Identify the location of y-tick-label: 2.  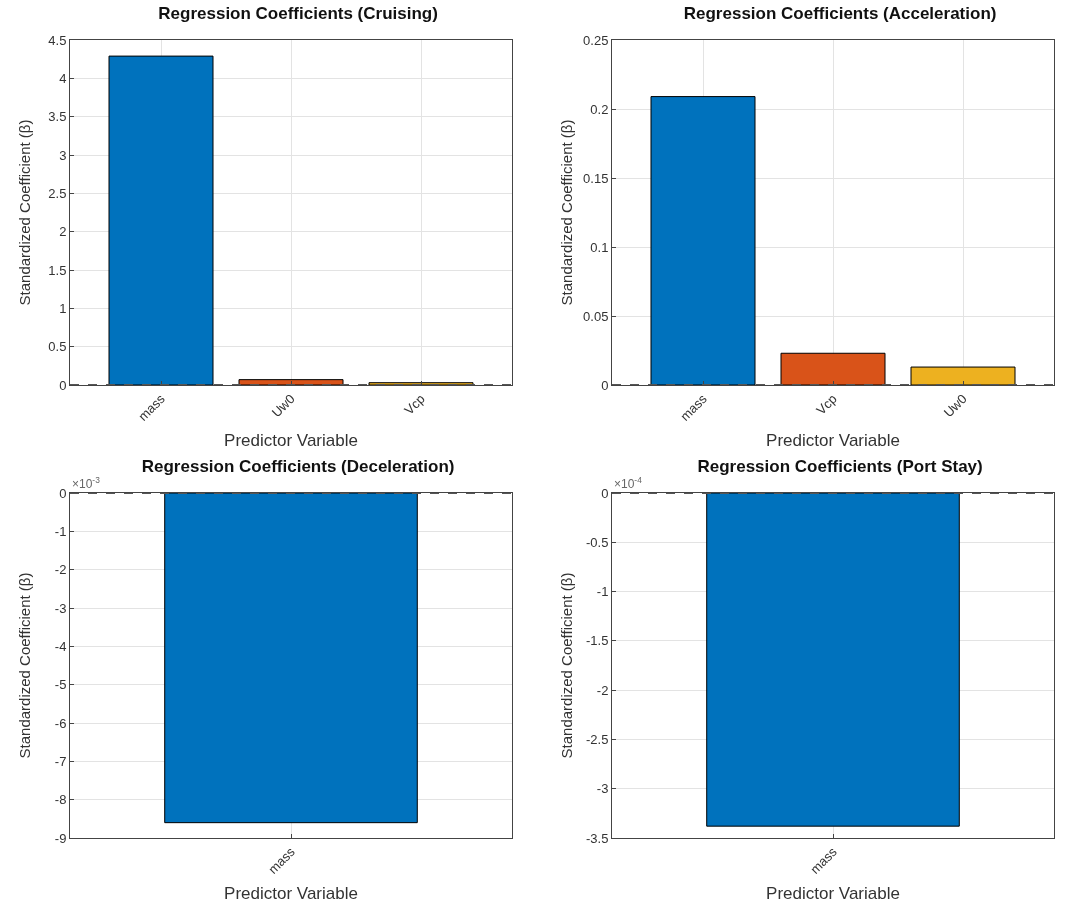
(63, 232).